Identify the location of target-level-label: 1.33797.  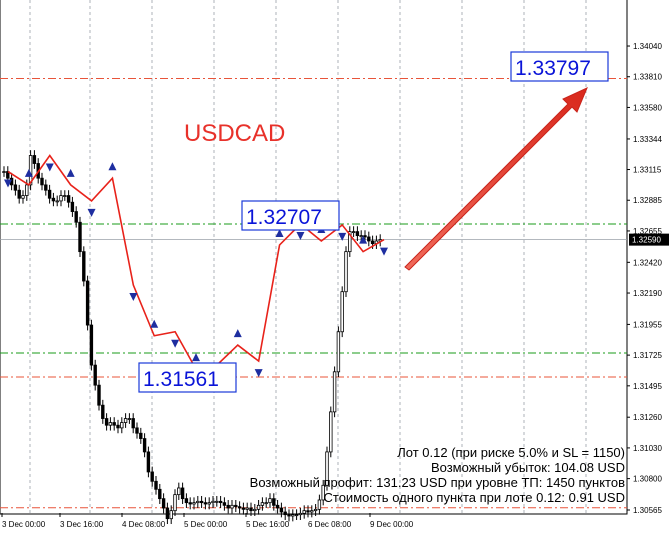
(559, 66).